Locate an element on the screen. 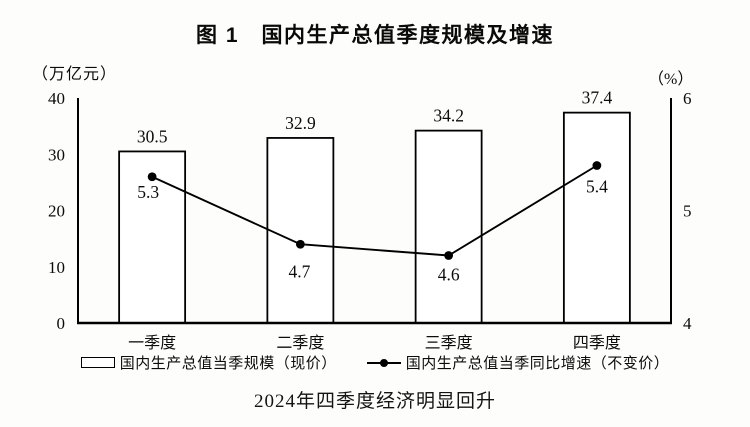 This screenshot has height=427, width=750. chart-title: 图 1 国内生产总值季度规模及增速 is located at coordinates (374, 35).